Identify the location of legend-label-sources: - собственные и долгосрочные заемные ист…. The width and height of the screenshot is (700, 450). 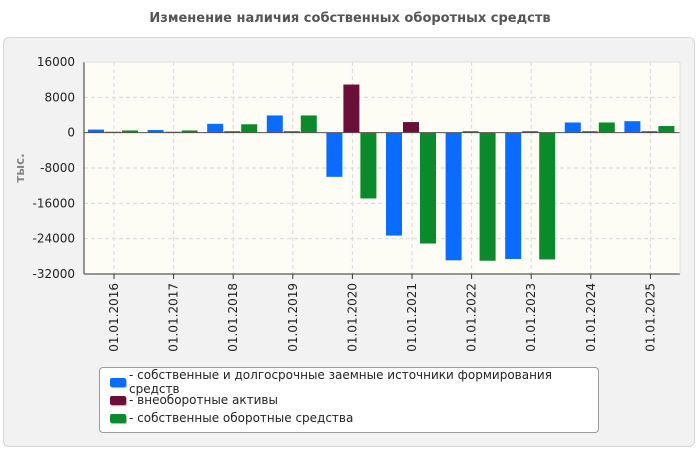
(340, 382).